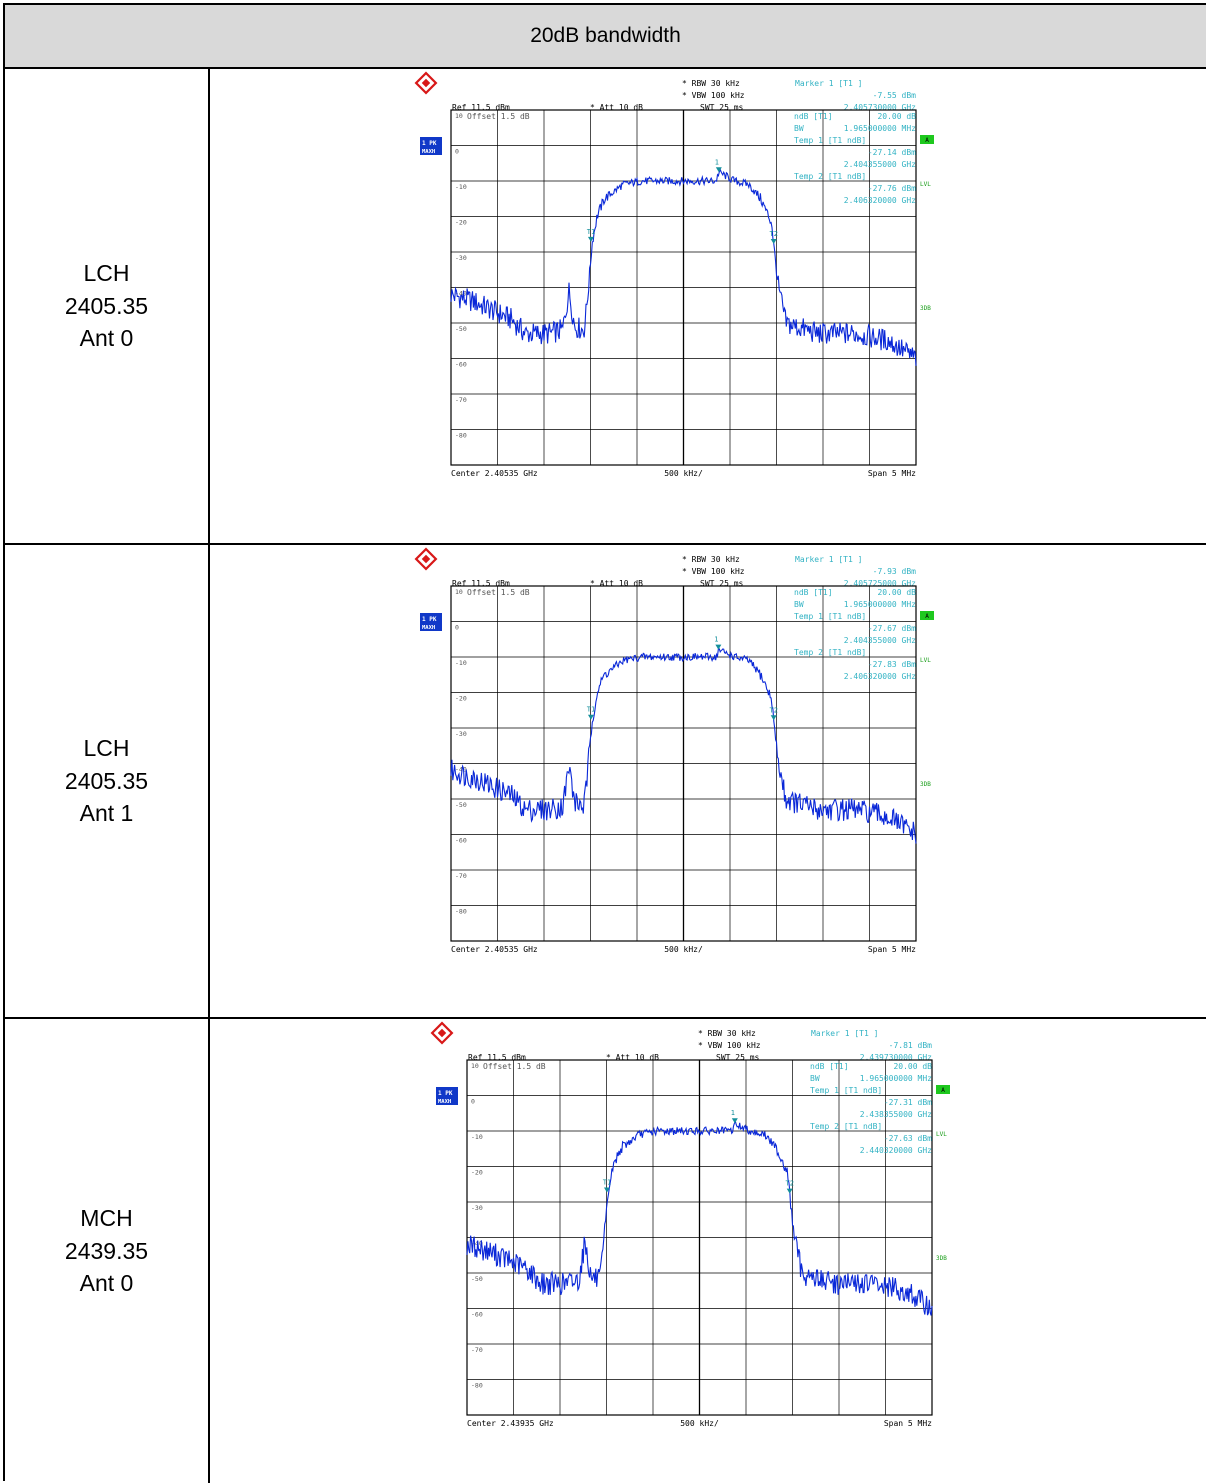  What do you see at coordinates (880, 164) in the screenshot?
I see `temp1-frequency: 2.404355000 GHz` at bounding box center [880, 164].